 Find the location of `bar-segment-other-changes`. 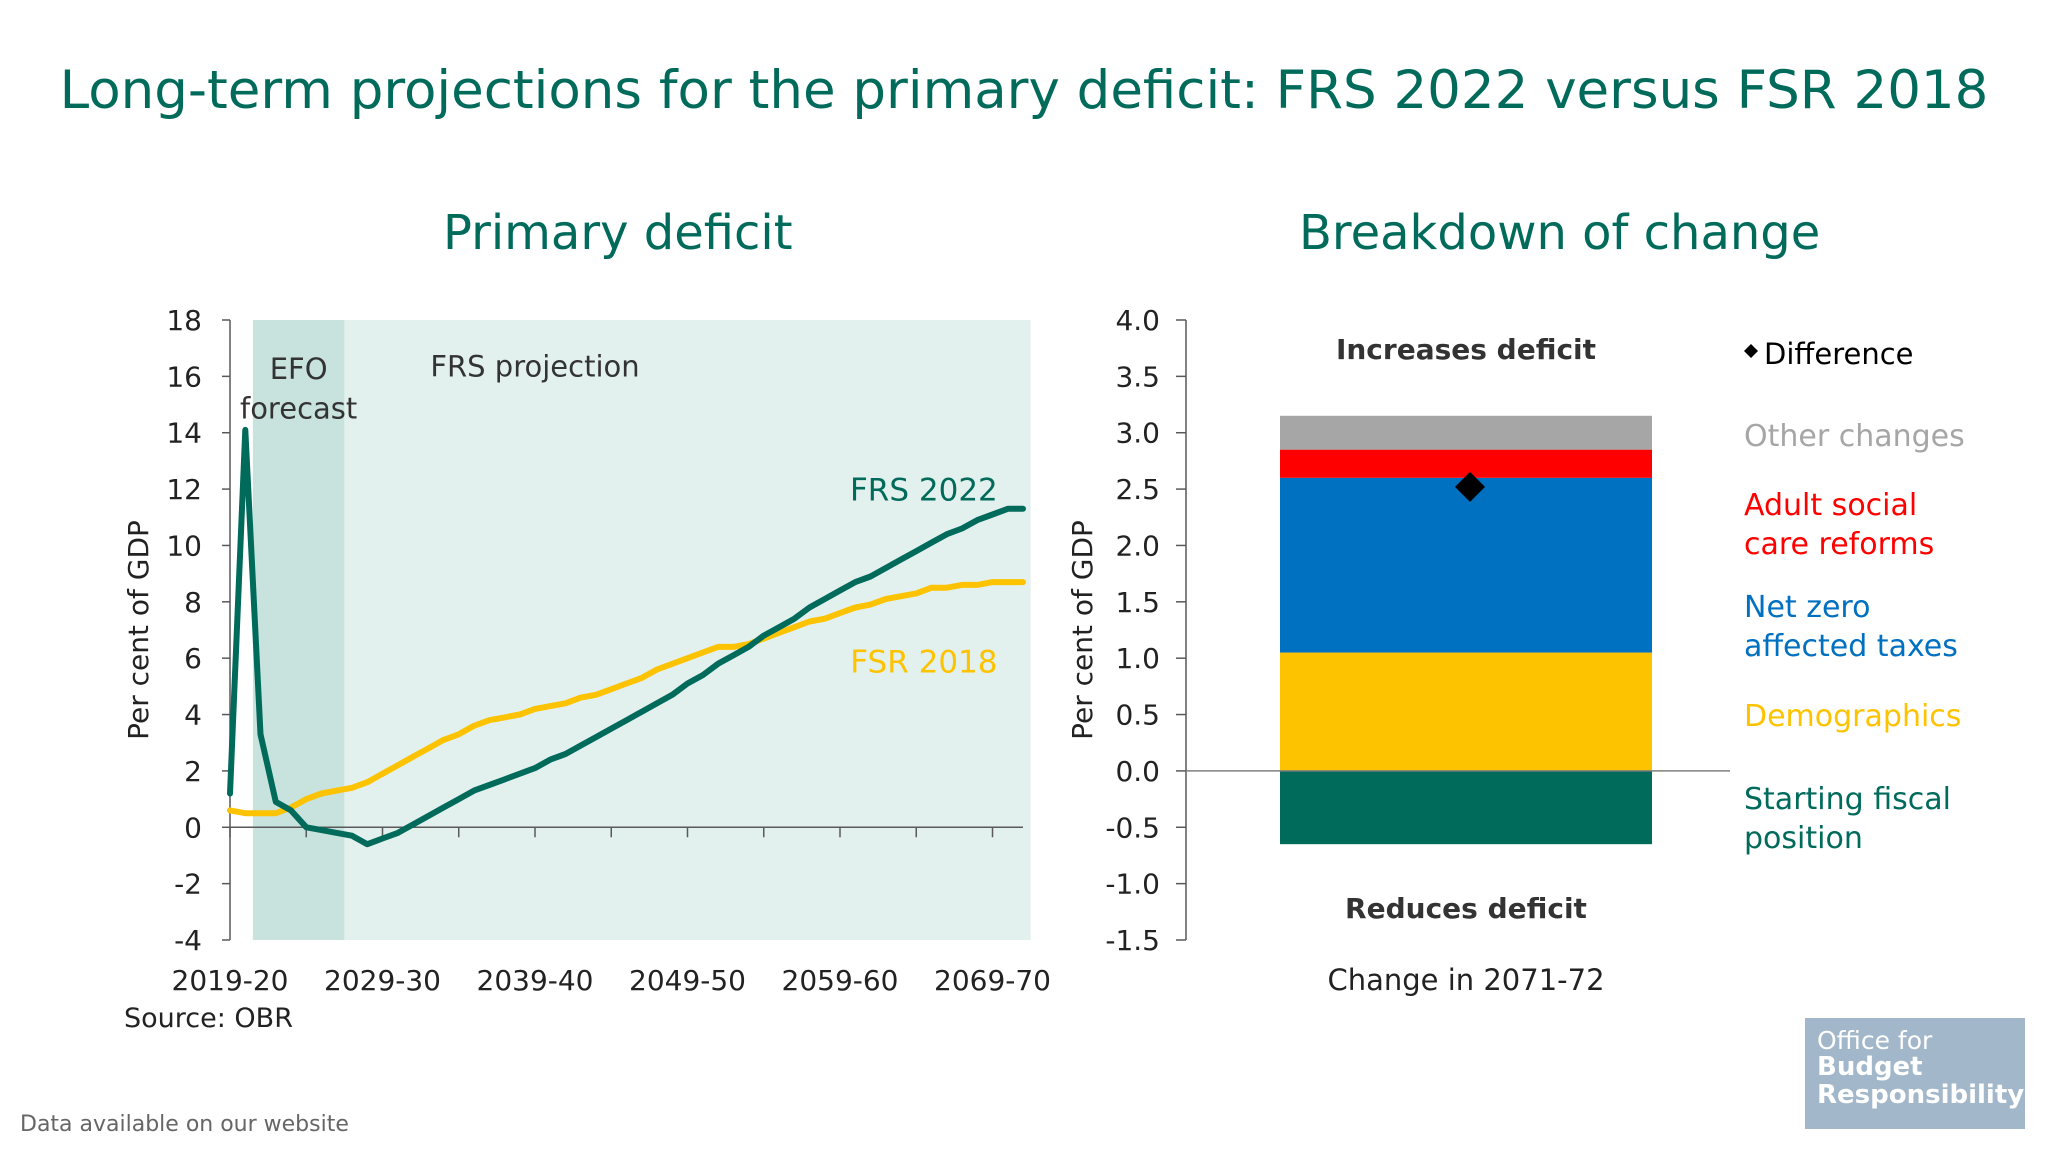

bar-segment-other-changes is located at coordinates (1466, 432).